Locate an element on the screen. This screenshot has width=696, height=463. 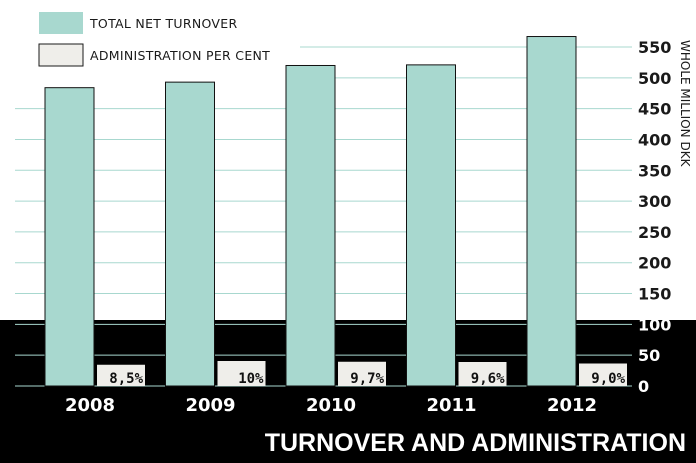
x-tick-label: 2009 is located at coordinates (210, 405).